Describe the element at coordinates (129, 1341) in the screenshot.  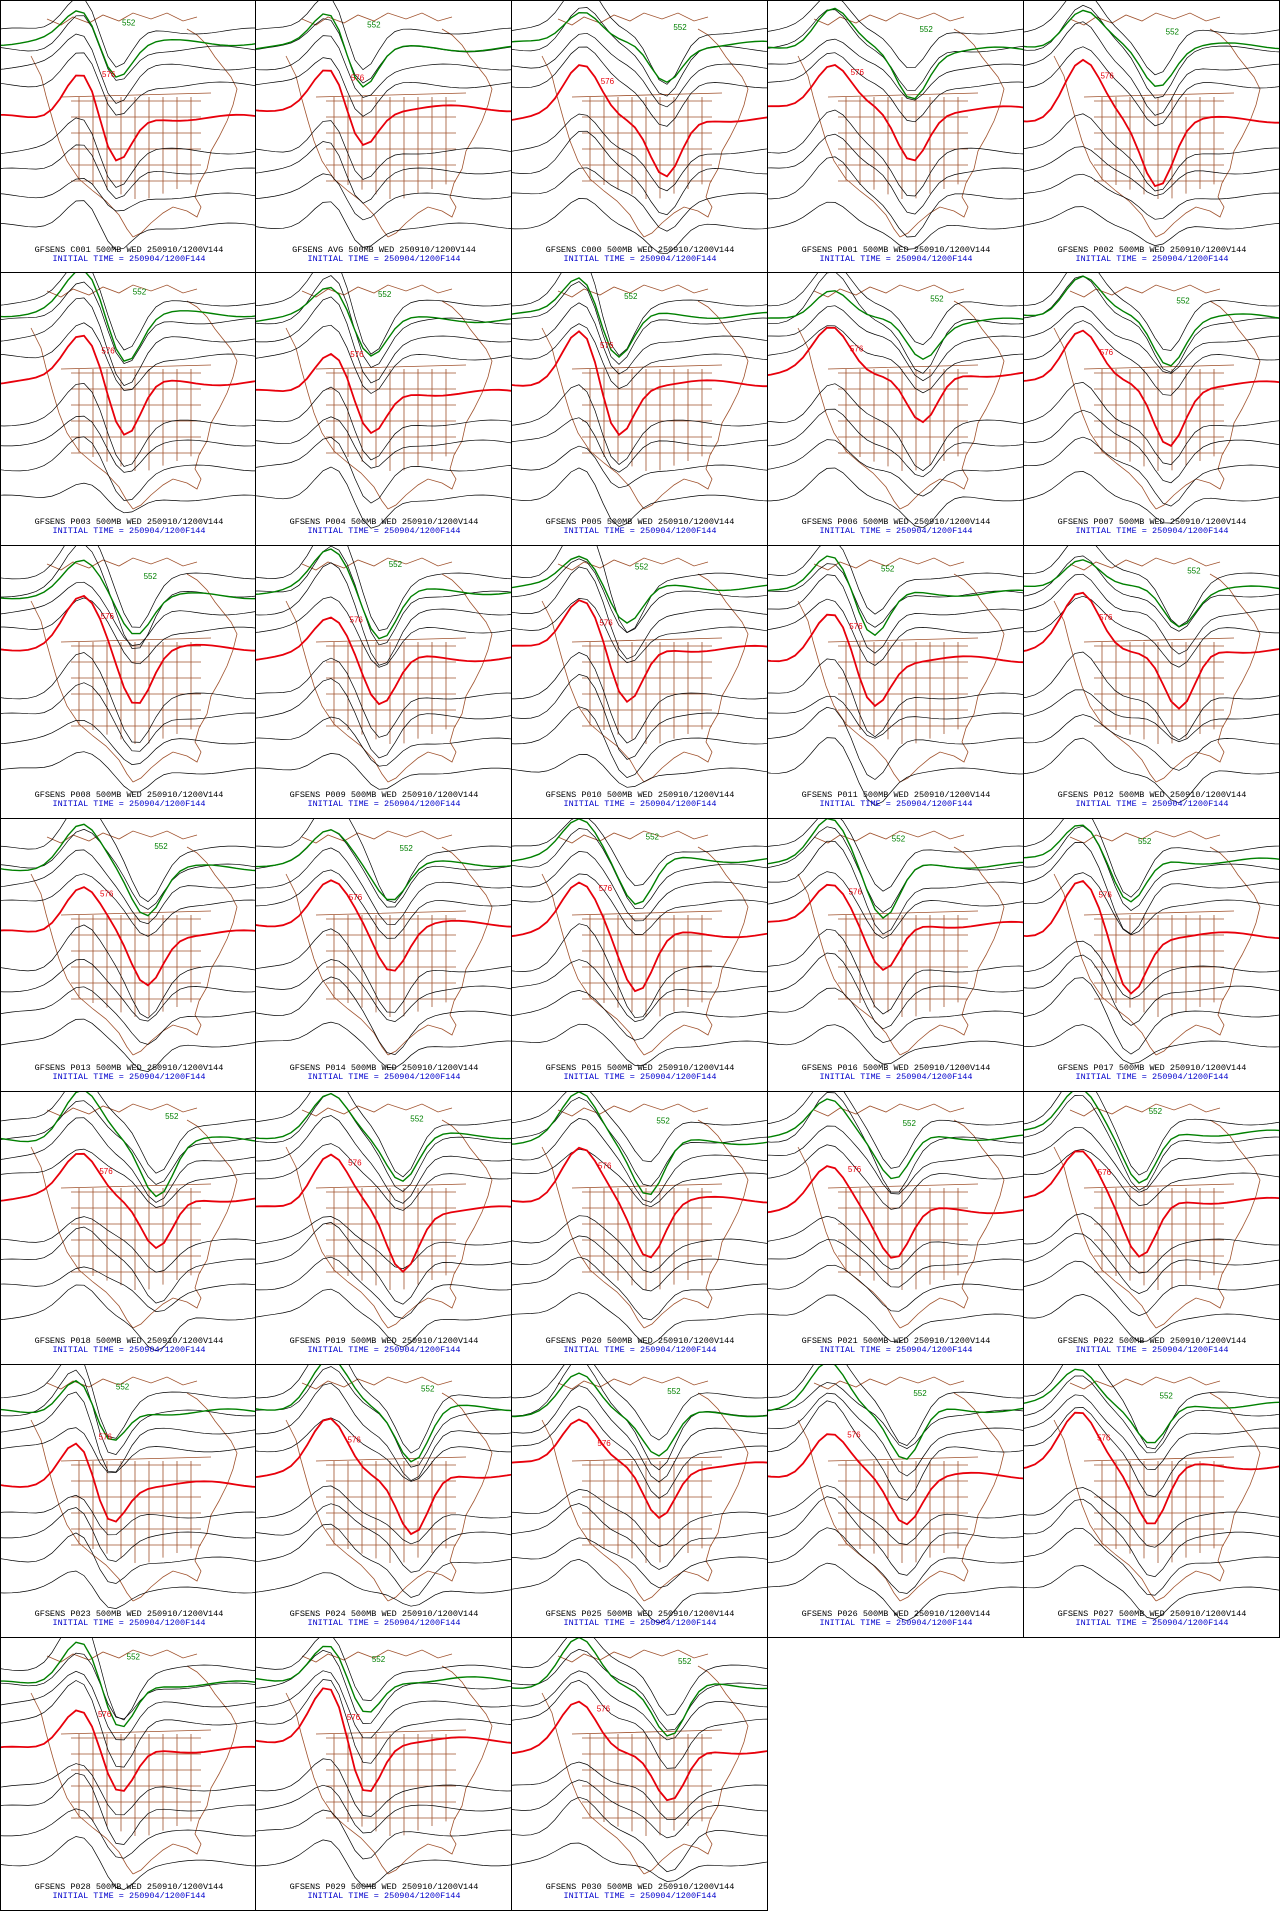
I see `panel-title: GFSENS P018 500MB WED 250910/1200V144` at that location.